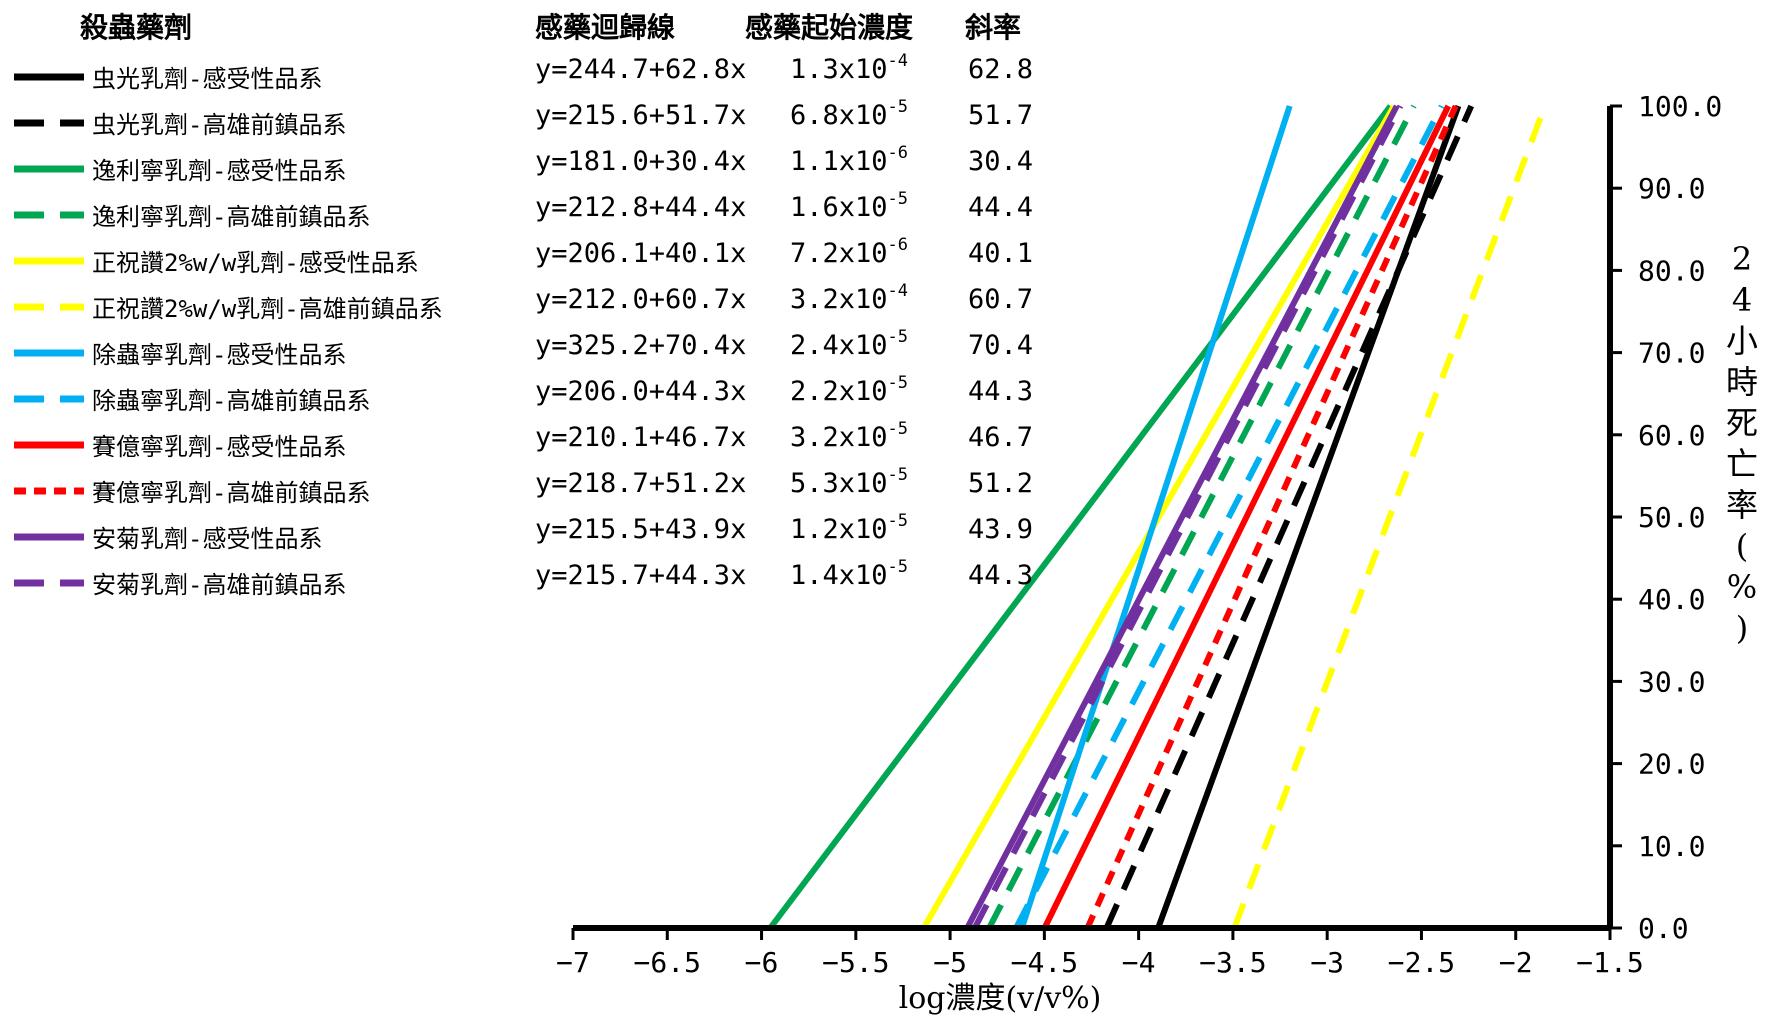 This screenshot has height=1017, width=1765. I want to click on regression-equation: y=212.8+44.4x, so click(640, 207).